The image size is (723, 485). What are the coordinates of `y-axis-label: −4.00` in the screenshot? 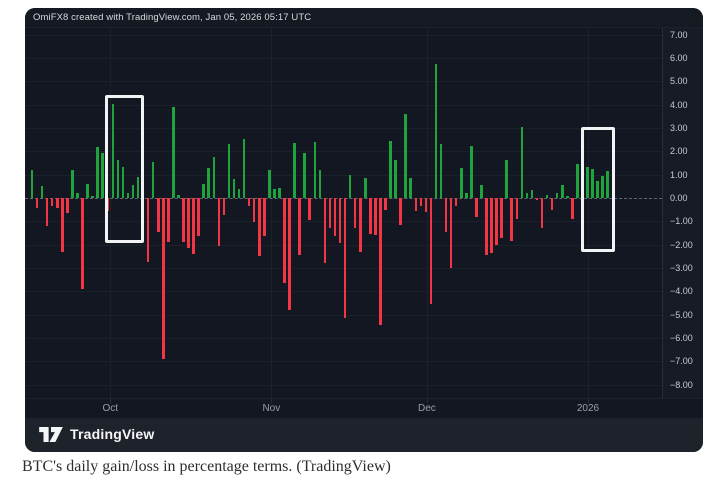 It's located at (681, 291).